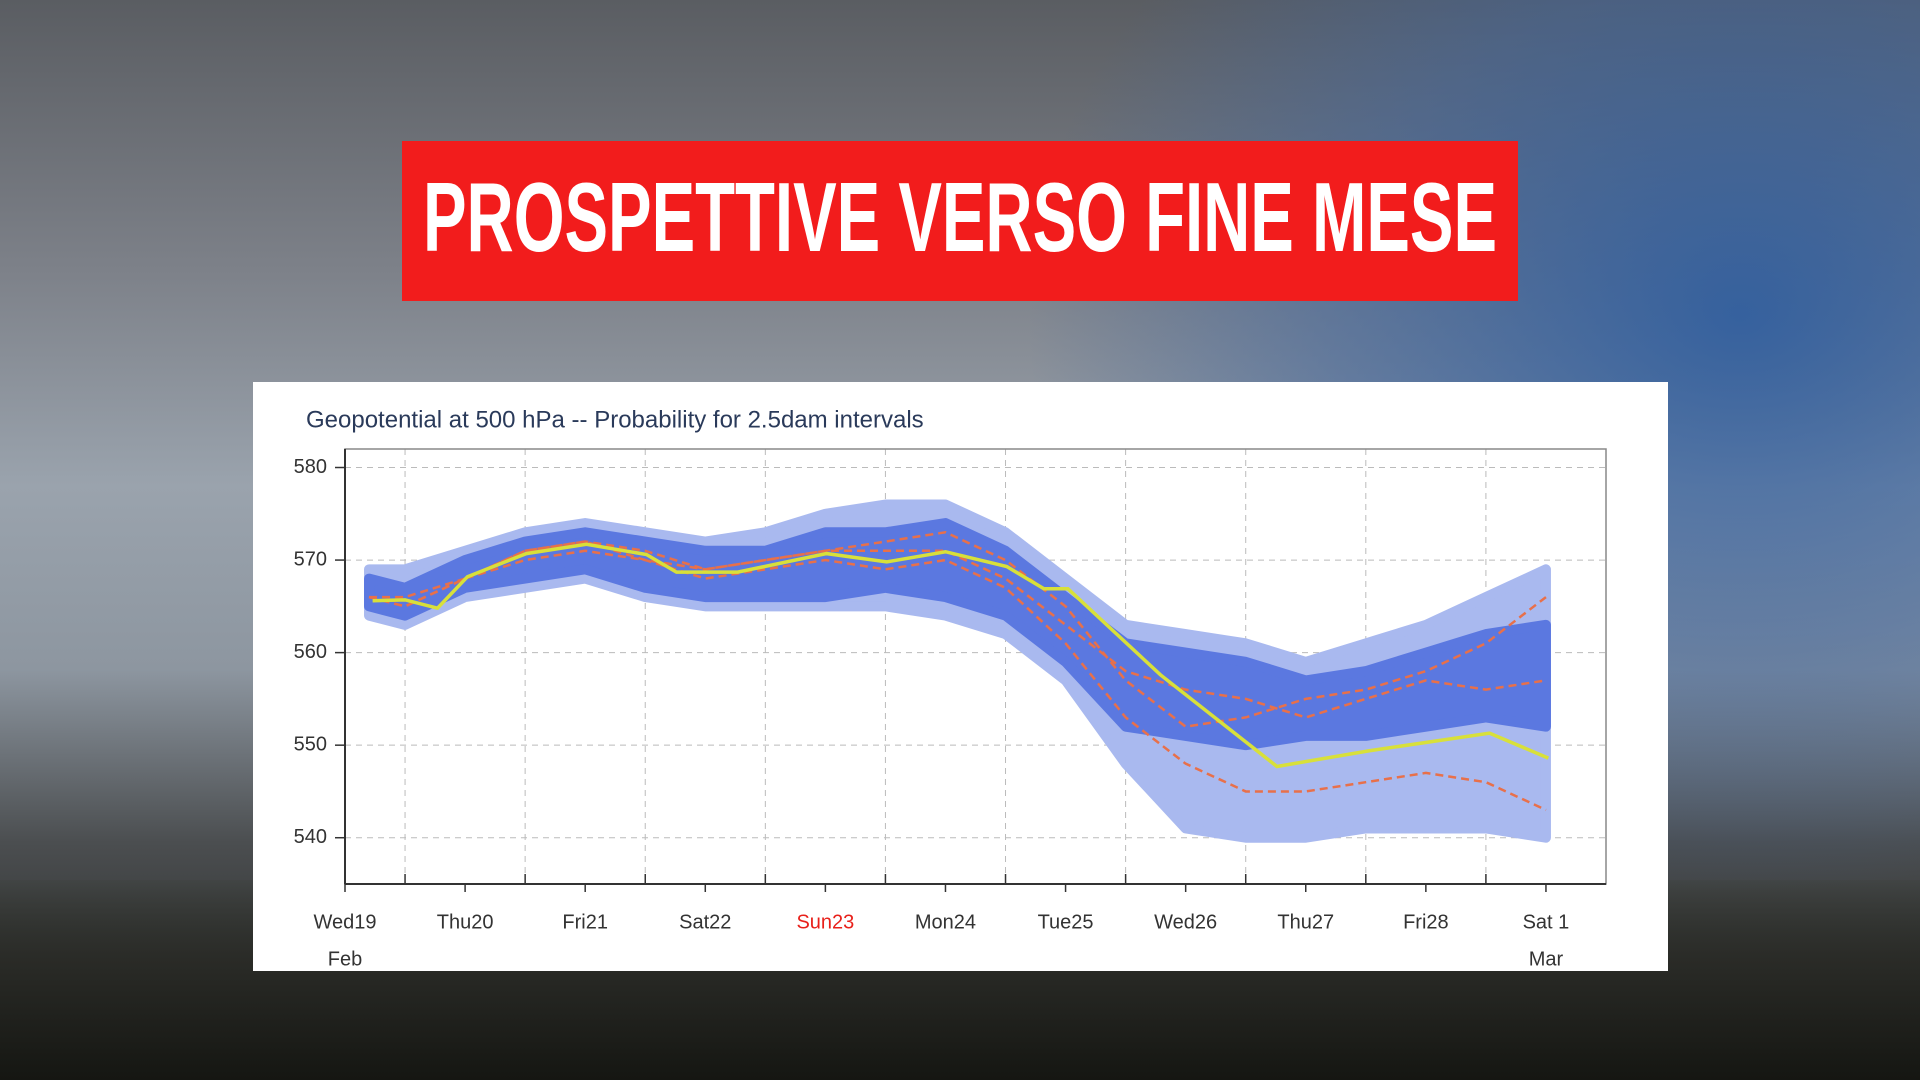  What do you see at coordinates (310, 837) in the screenshot?
I see `y-tick-label: 540` at bounding box center [310, 837].